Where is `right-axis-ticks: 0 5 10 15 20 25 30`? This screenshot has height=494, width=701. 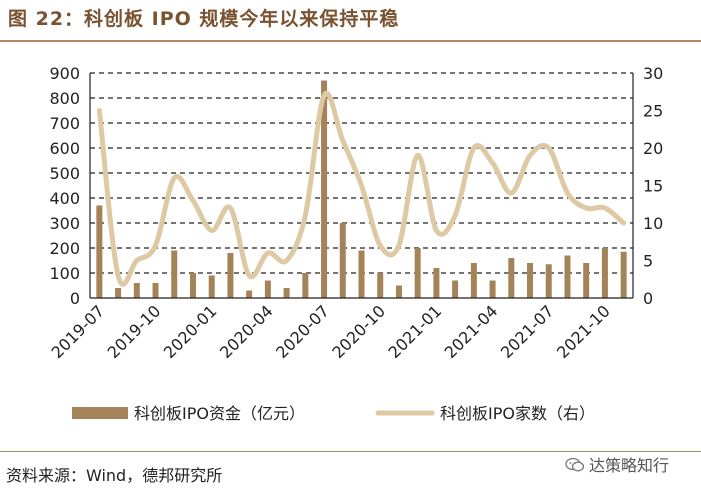
right-axis-ticks: 0 5 10 15 20 25 30 is located at coordinates (653, 186).